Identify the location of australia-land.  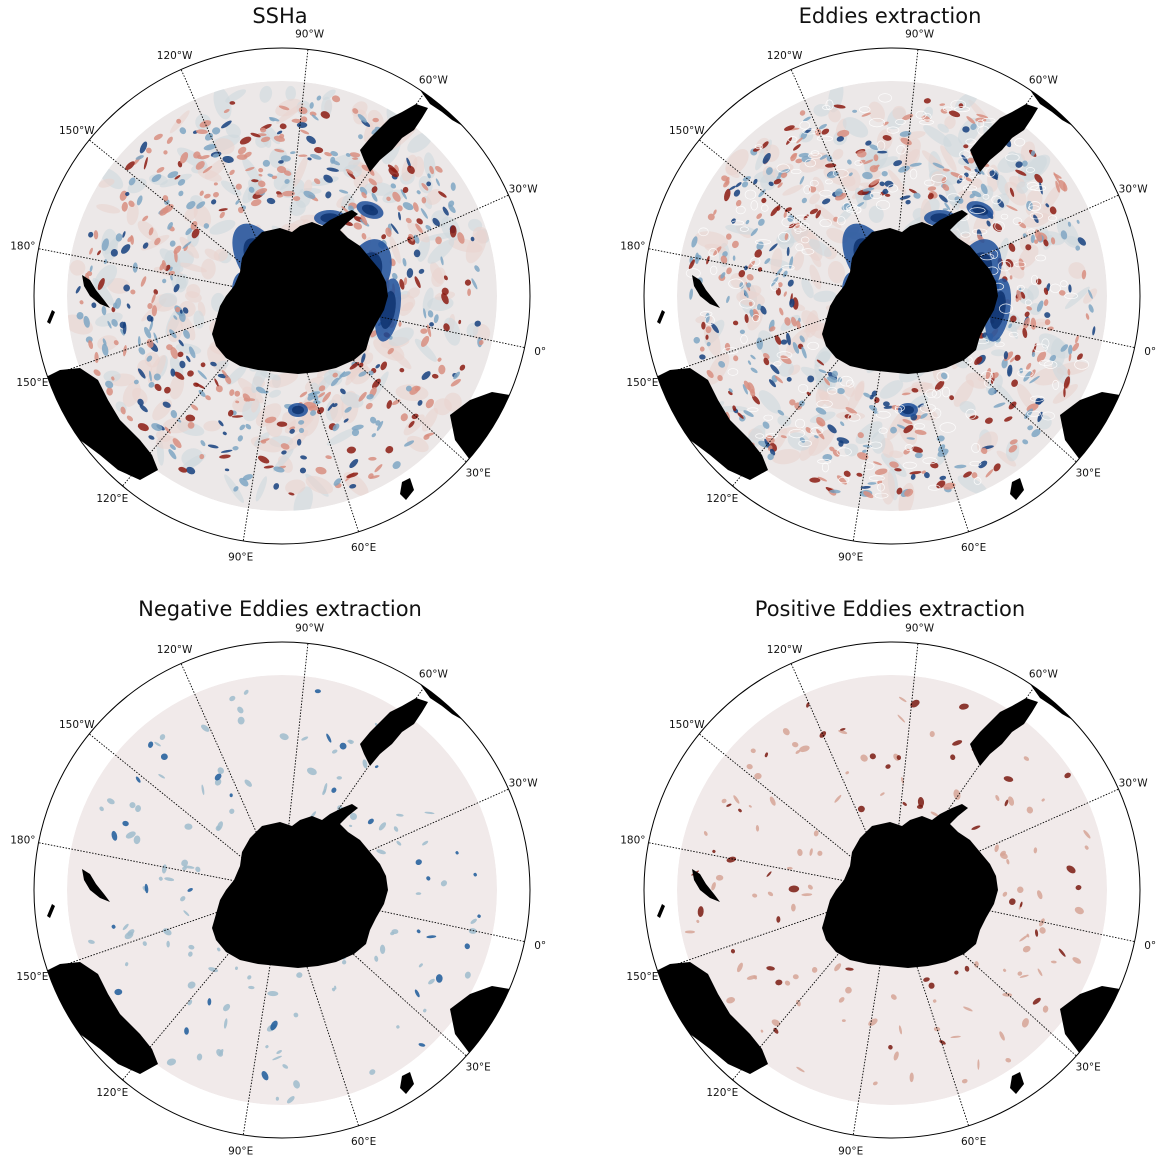
(706, 1018).